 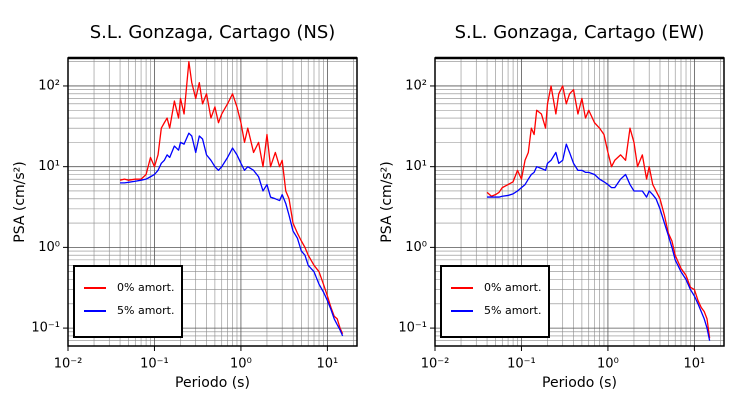 I want to click on chart-title: S.L. Gonzaga, Cartago (EW), so click(x=580, y=32).